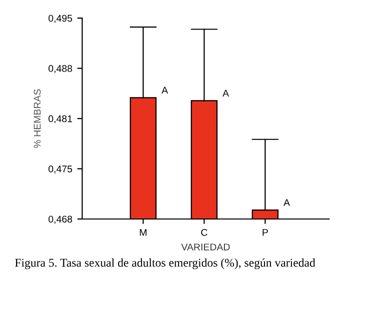 The width and height of the screenshot is (367, 323). I want to click on text: Figura 5. Tasa sexual de adultos emergidos (%), según variedad, so click(165, 264).